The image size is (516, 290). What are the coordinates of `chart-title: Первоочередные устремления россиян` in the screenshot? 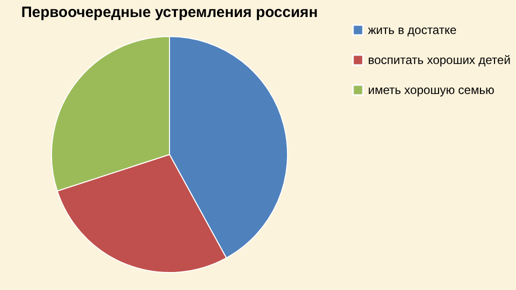 It's located at (169, 12).